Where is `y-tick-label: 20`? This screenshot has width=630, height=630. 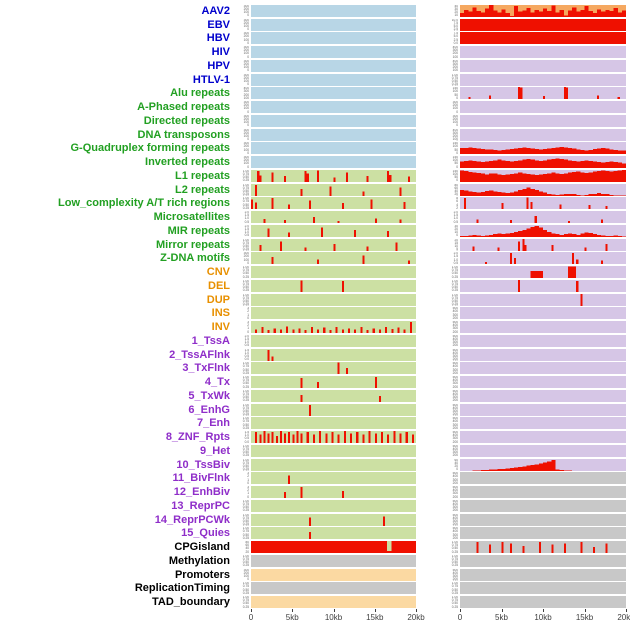
y-tick-label: 20 is located at coordinates (456, 465).